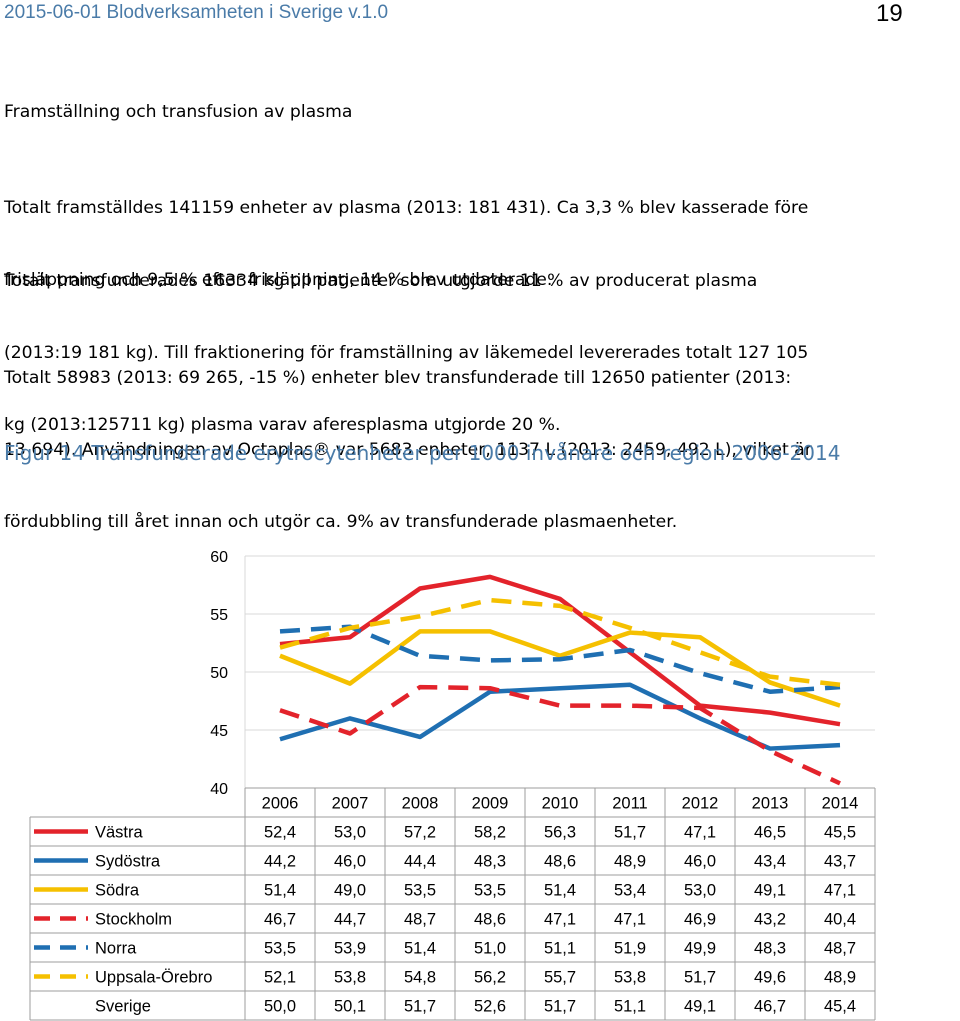  I want to click on section-title: Framställning och transfusion av plasma, so click(178, 112).